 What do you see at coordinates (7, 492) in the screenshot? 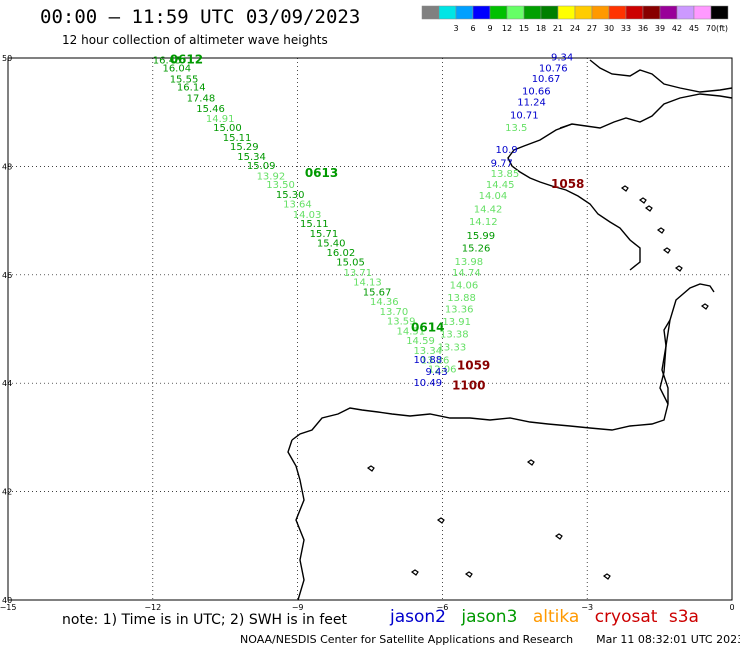
I see `lat-label: 42` at bounding box center [7, 492].